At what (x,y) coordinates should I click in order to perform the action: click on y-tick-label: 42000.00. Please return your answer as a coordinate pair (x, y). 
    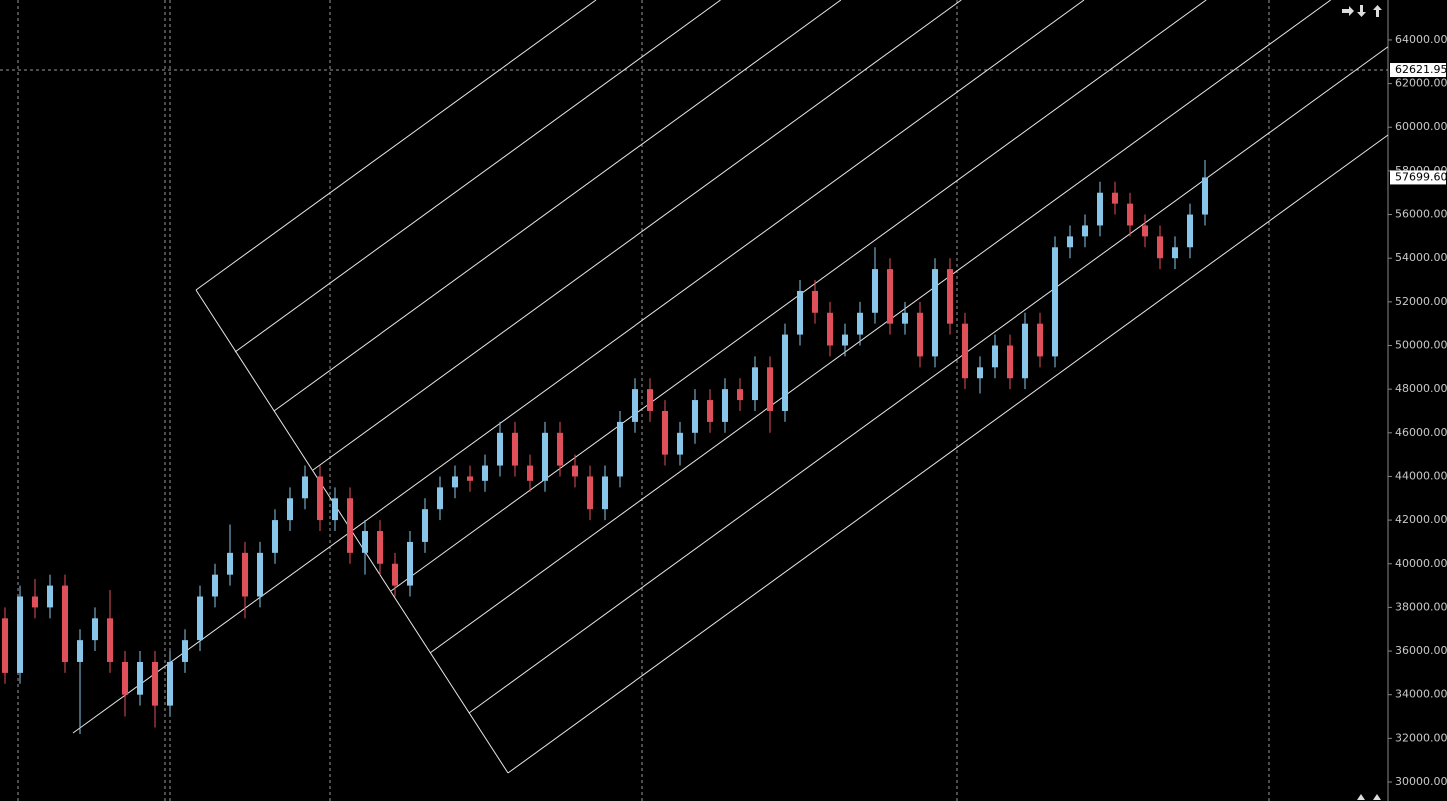
    Looking at the image, I should click on (1421, 519).